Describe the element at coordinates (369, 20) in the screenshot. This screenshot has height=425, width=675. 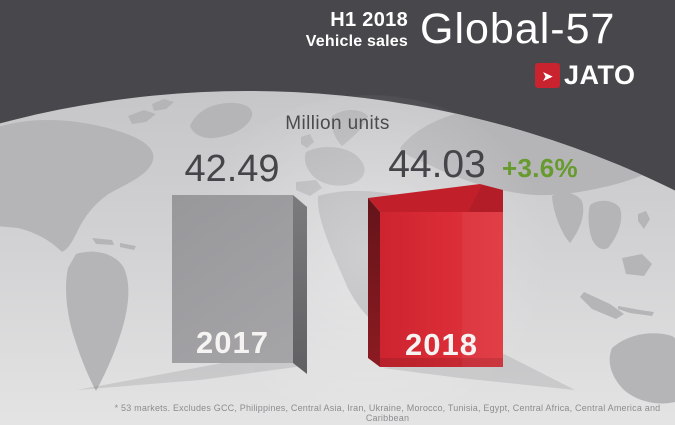
I see `period-label: H1 2018` at that location.